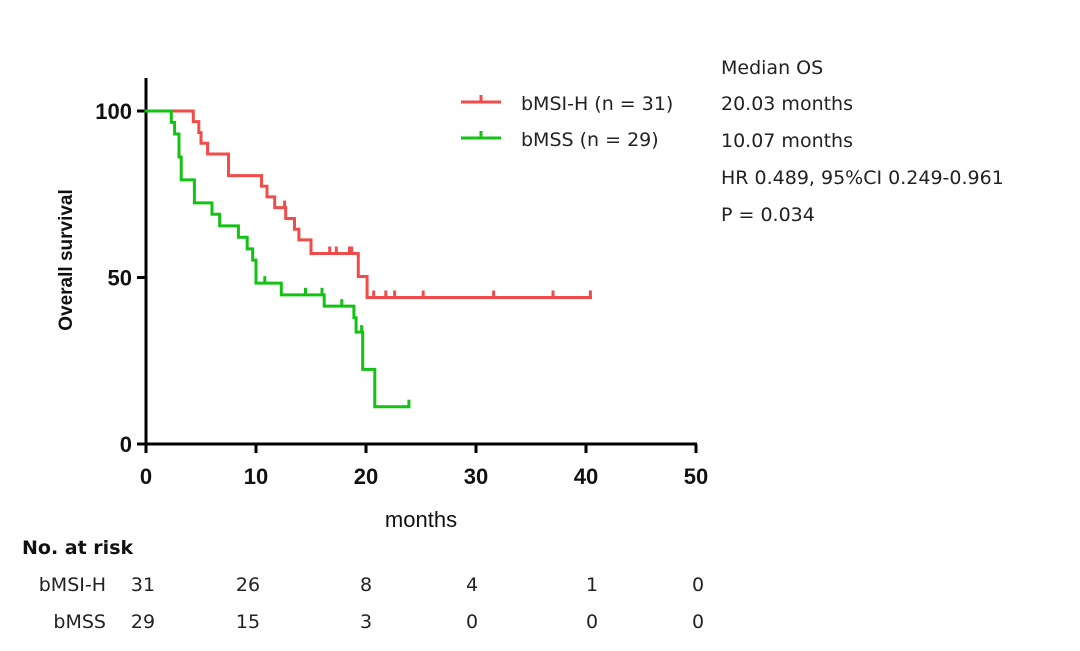 The image size is (1080, 651). What do you see at coordinates (126, 444) in the screenshot?
I see `y-tick-label: 0` at bounding box center [126, 444].